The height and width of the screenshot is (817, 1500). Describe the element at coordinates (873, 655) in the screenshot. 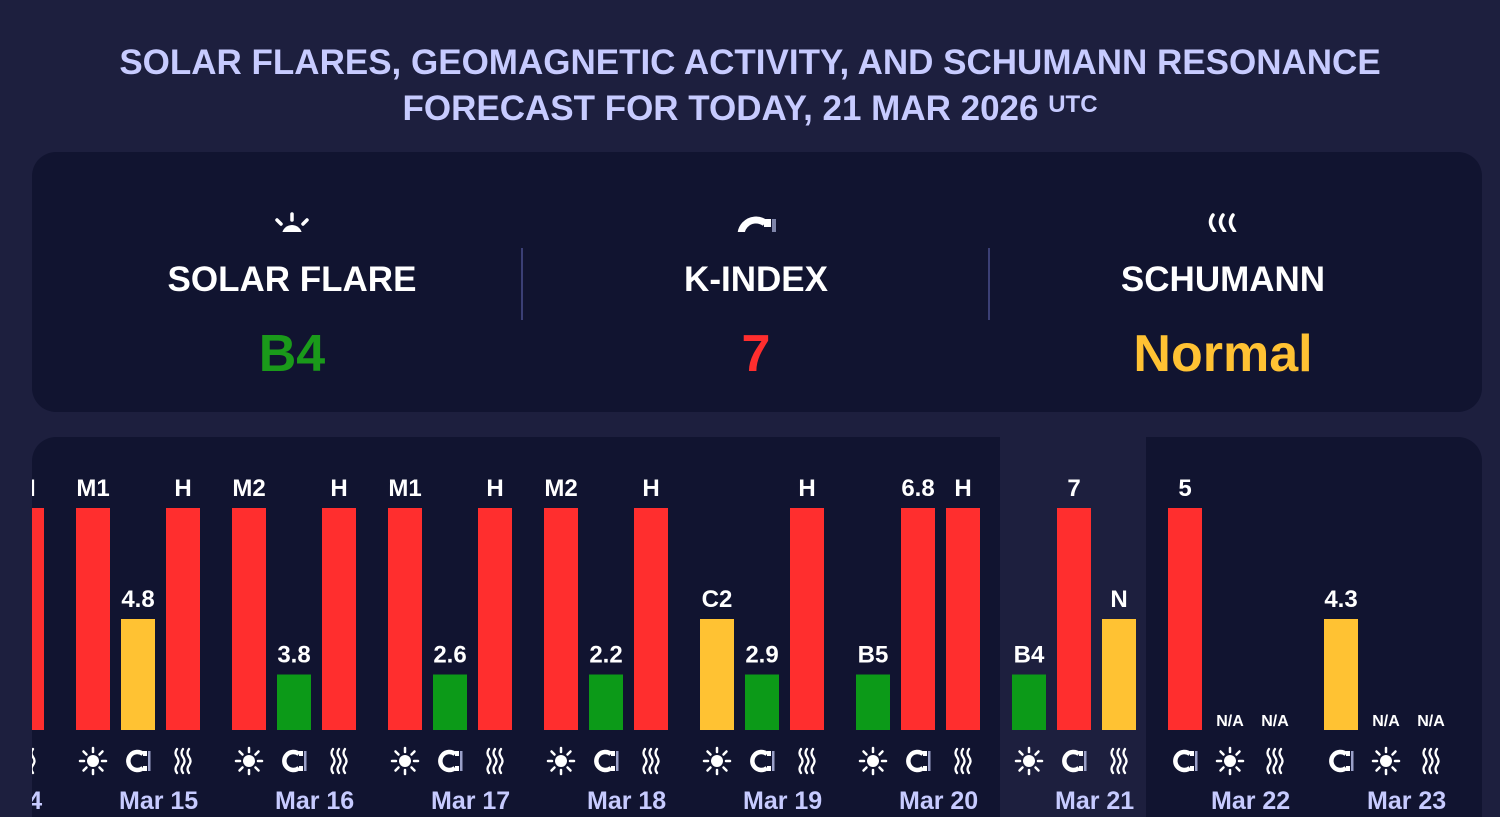

I see `bar-label: B5` at that location.